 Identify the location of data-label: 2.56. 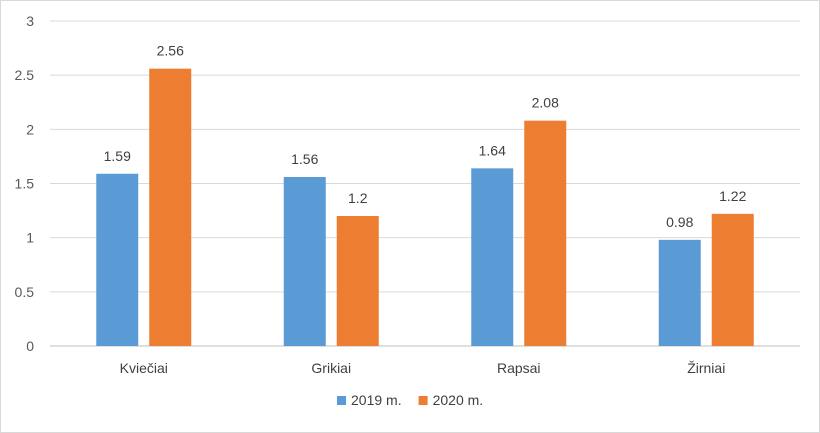
(170, 51).